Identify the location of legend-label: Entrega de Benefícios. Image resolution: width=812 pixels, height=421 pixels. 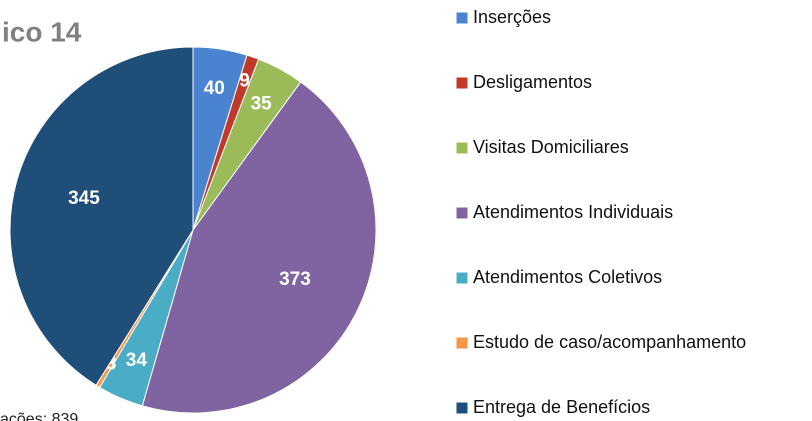
(561, 407).